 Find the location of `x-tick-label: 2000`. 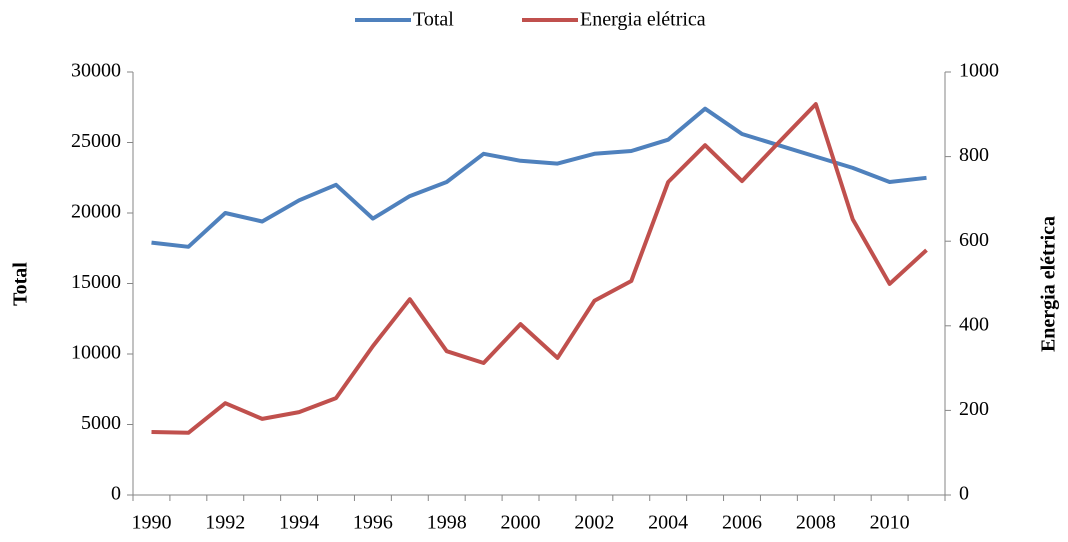

x-tick-label: 2000 is located at coordinates (521, 523).